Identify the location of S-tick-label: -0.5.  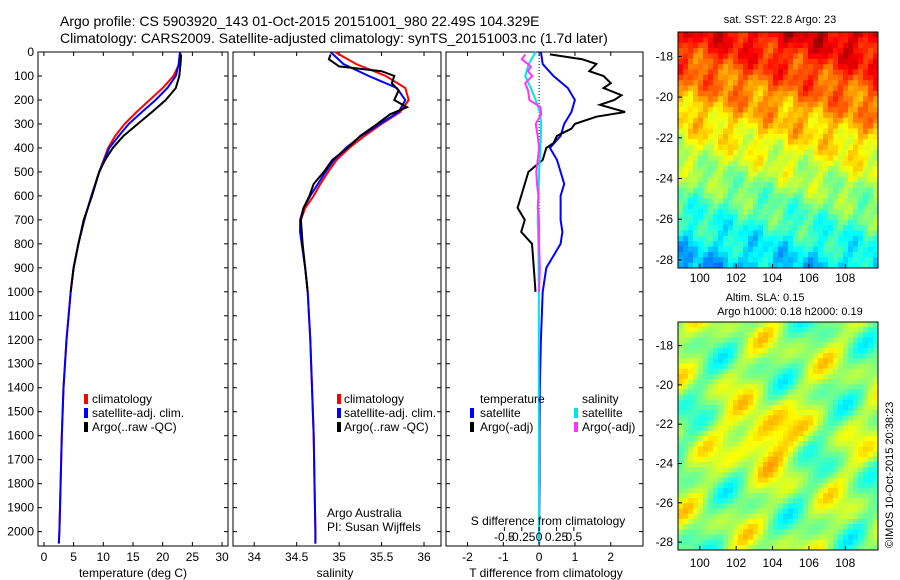
(504, 537).